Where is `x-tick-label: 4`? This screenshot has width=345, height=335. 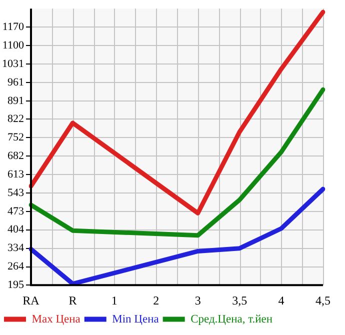
x-tick-label: 4 is located at coordinates (281, 300).